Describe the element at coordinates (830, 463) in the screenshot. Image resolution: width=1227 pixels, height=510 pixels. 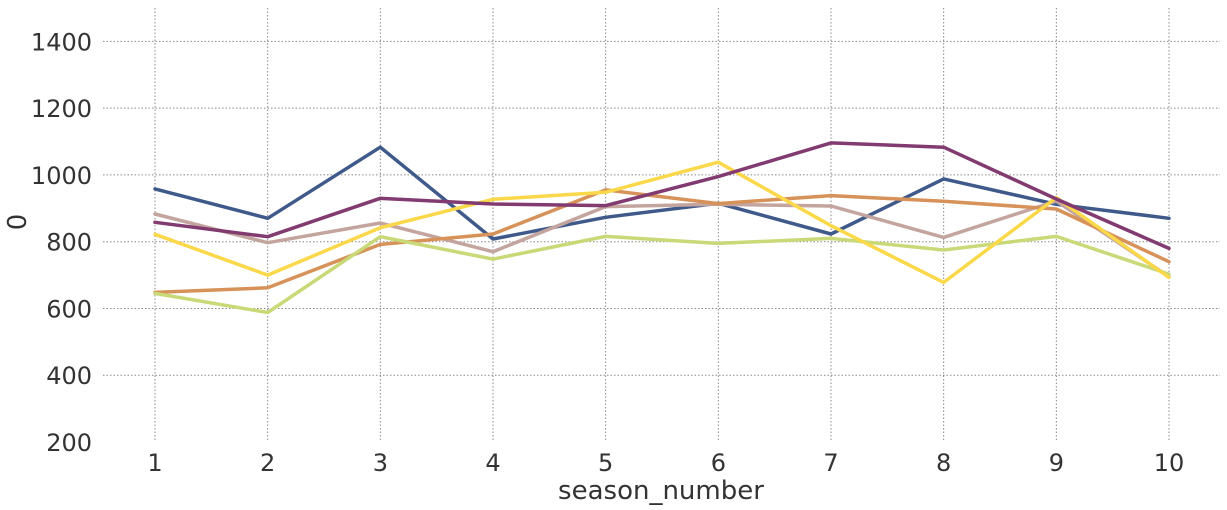
I see `x-tick-label: 7` at that location.